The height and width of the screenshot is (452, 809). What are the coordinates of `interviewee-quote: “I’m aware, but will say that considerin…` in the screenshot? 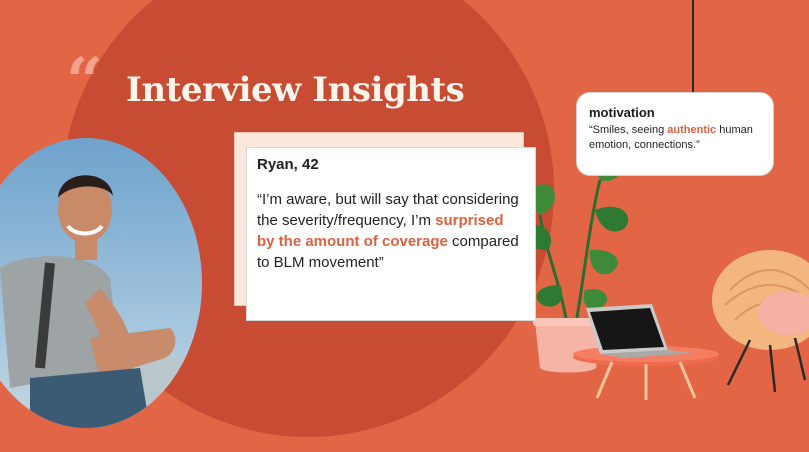 It's located at (391, 231).